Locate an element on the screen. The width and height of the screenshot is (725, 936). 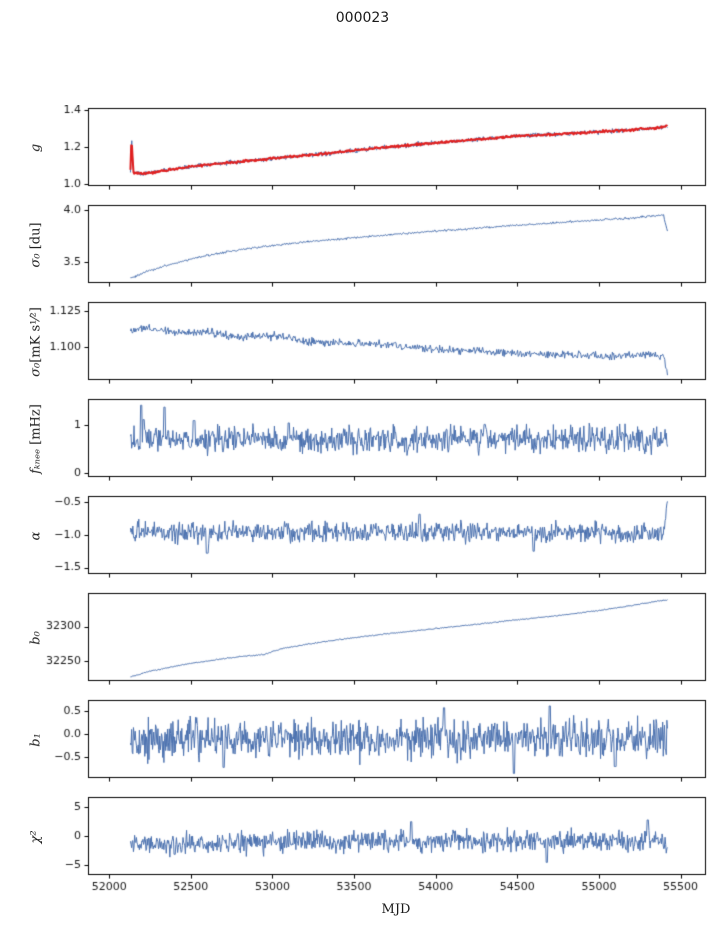
panel-alpha: α is located at coordinates (362, 535).